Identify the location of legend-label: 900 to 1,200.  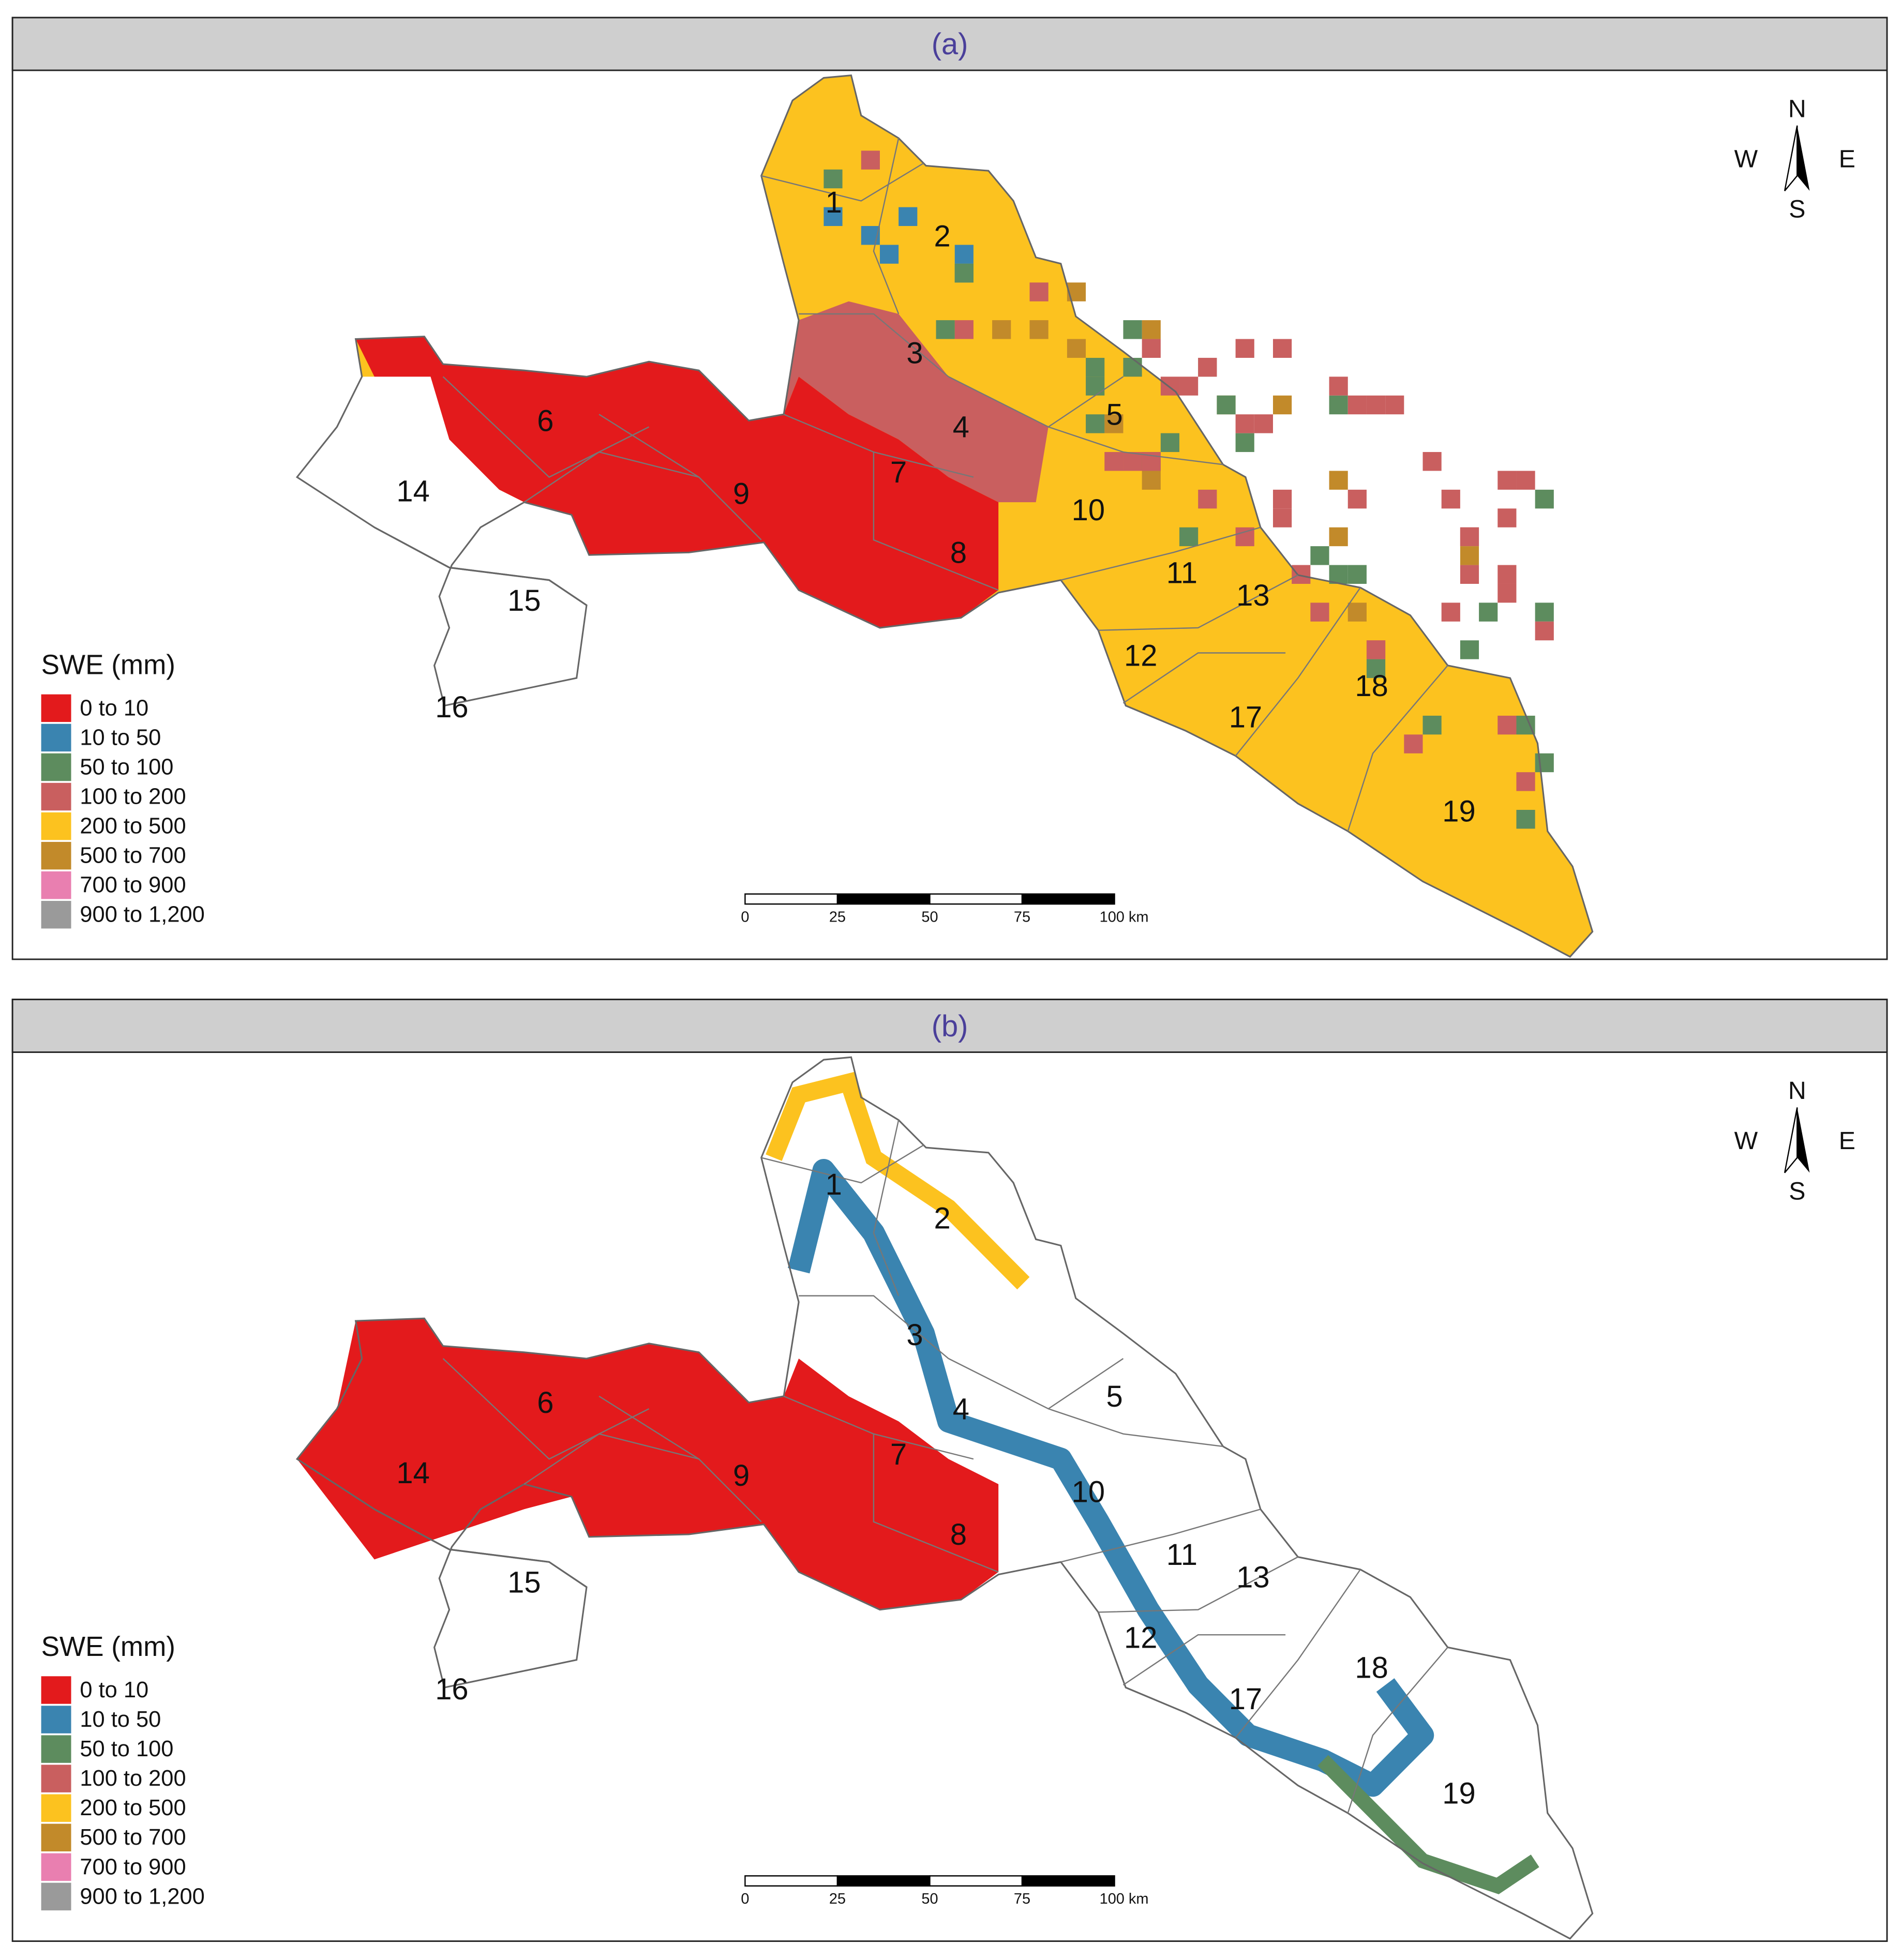
(142, 1896).